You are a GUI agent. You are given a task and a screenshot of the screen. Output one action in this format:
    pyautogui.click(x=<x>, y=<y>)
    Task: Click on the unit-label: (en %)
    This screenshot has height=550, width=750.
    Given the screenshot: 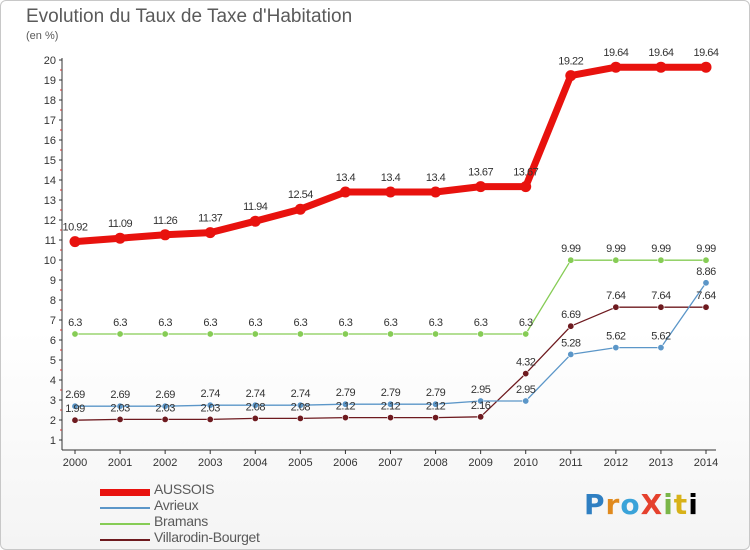 What is the action you would take?
    pyautogui.click(x=42, y=36)
    